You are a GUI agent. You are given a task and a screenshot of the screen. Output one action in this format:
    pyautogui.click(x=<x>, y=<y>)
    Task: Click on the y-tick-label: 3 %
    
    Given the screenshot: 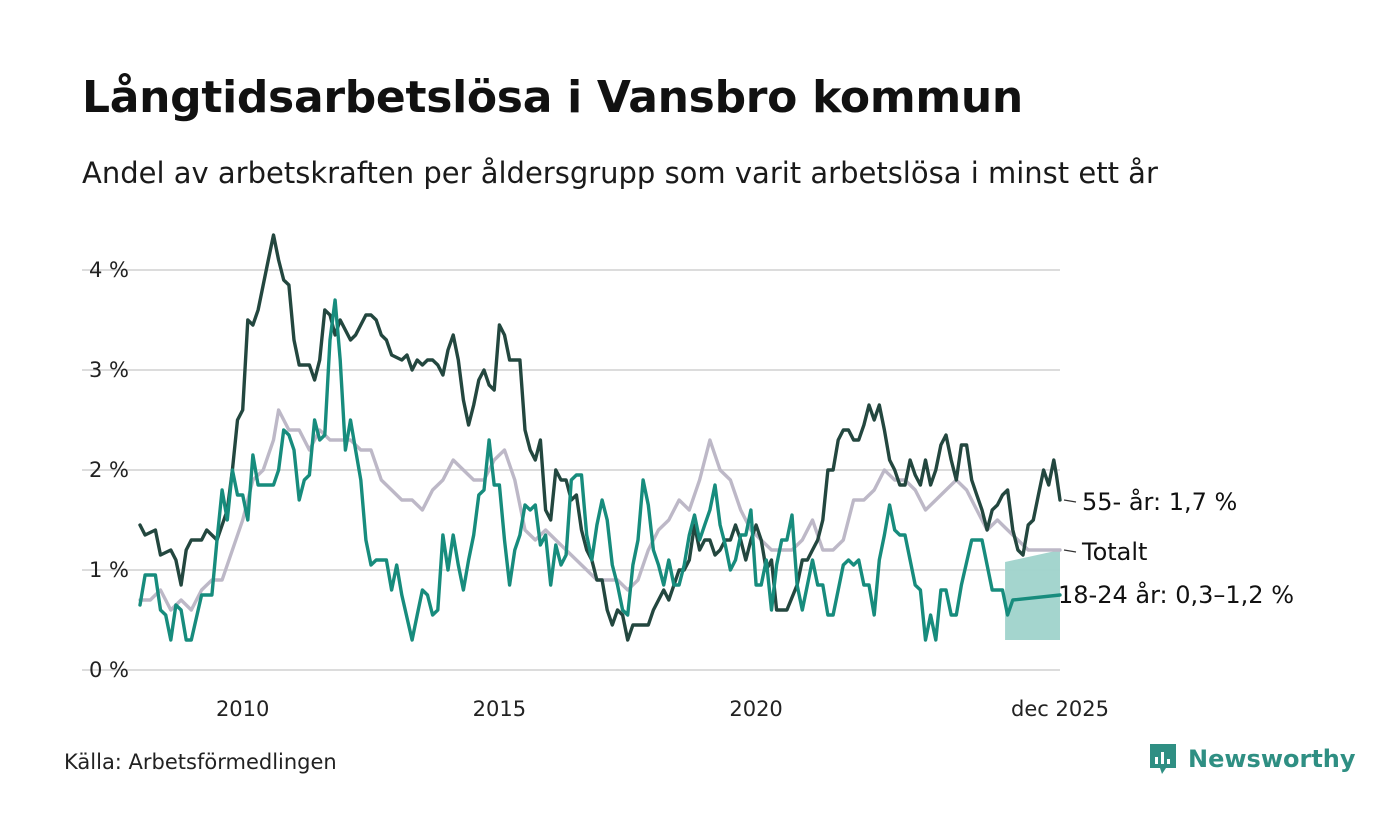 What is the action you would take?
    pyautogui.click(x=109, y=370)
    